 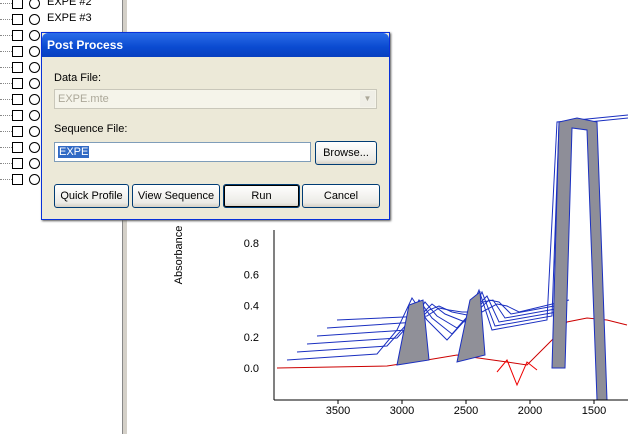 I want to click on sequence-file-label: Sequence File:, so click(x=91, y=129).